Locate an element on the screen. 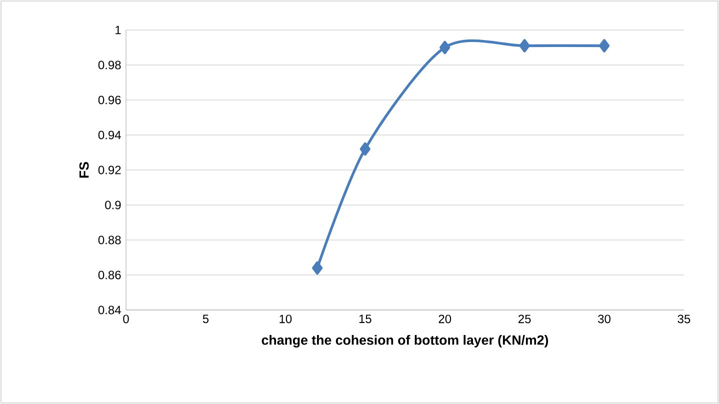  y-axis-title: FS is located at coordinates (84, 170).